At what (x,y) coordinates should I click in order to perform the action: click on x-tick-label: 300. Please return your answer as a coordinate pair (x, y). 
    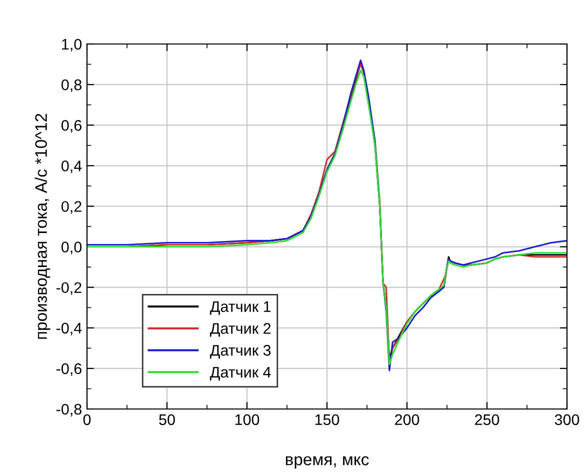
    Looking at the image, I should click on (567, 420).